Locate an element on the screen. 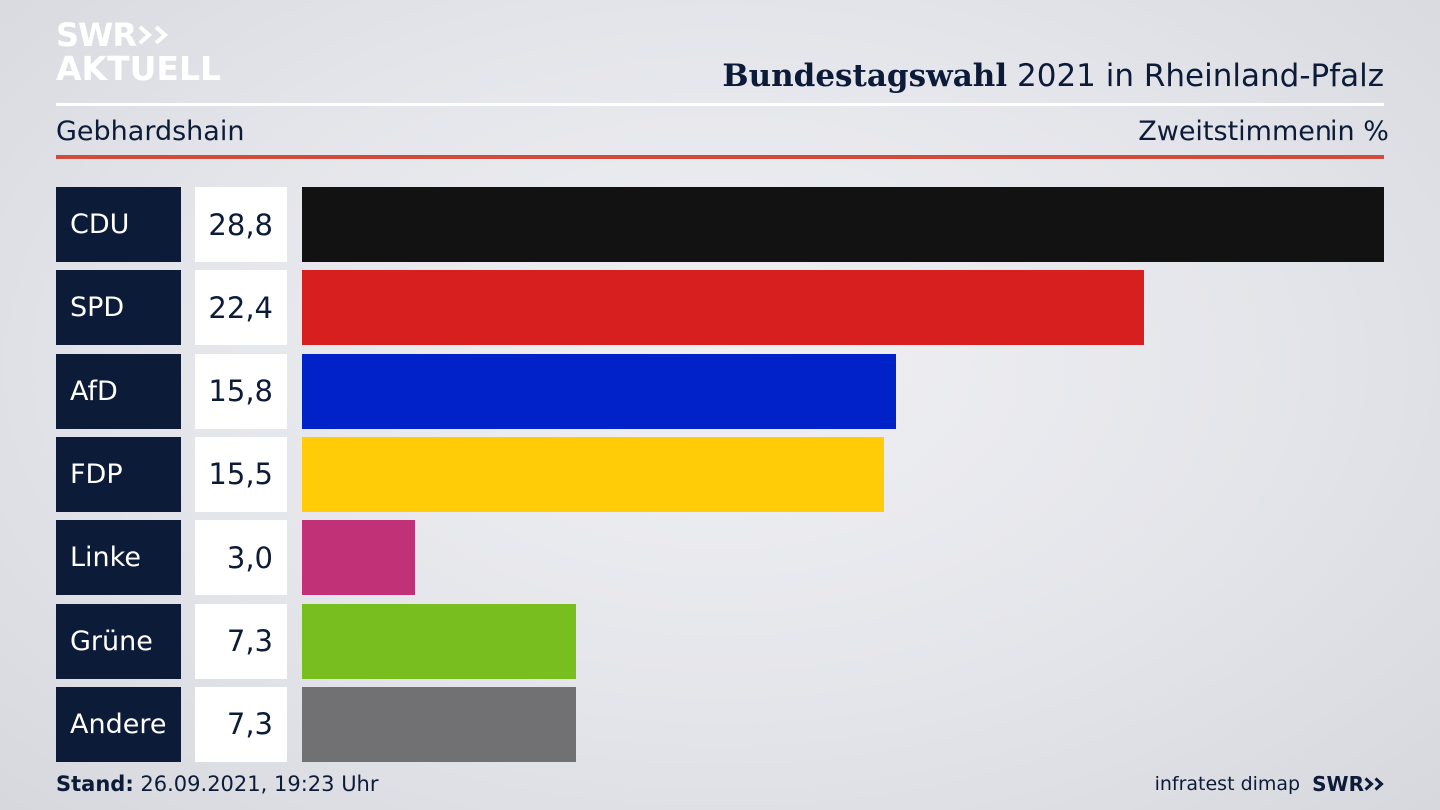 This screenshot has height=810, width=1440. stand-value: 26.09.2021, 19:23 Uhr is located at coordinates (259, 784).